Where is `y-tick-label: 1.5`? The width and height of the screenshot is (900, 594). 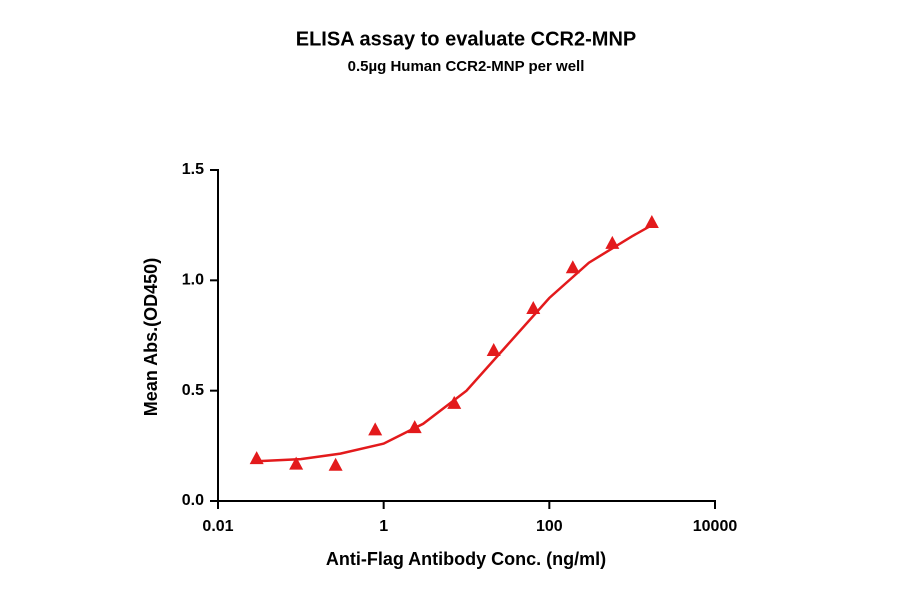 y-tick-label: 1.5 is located at coordinates (193, 169).